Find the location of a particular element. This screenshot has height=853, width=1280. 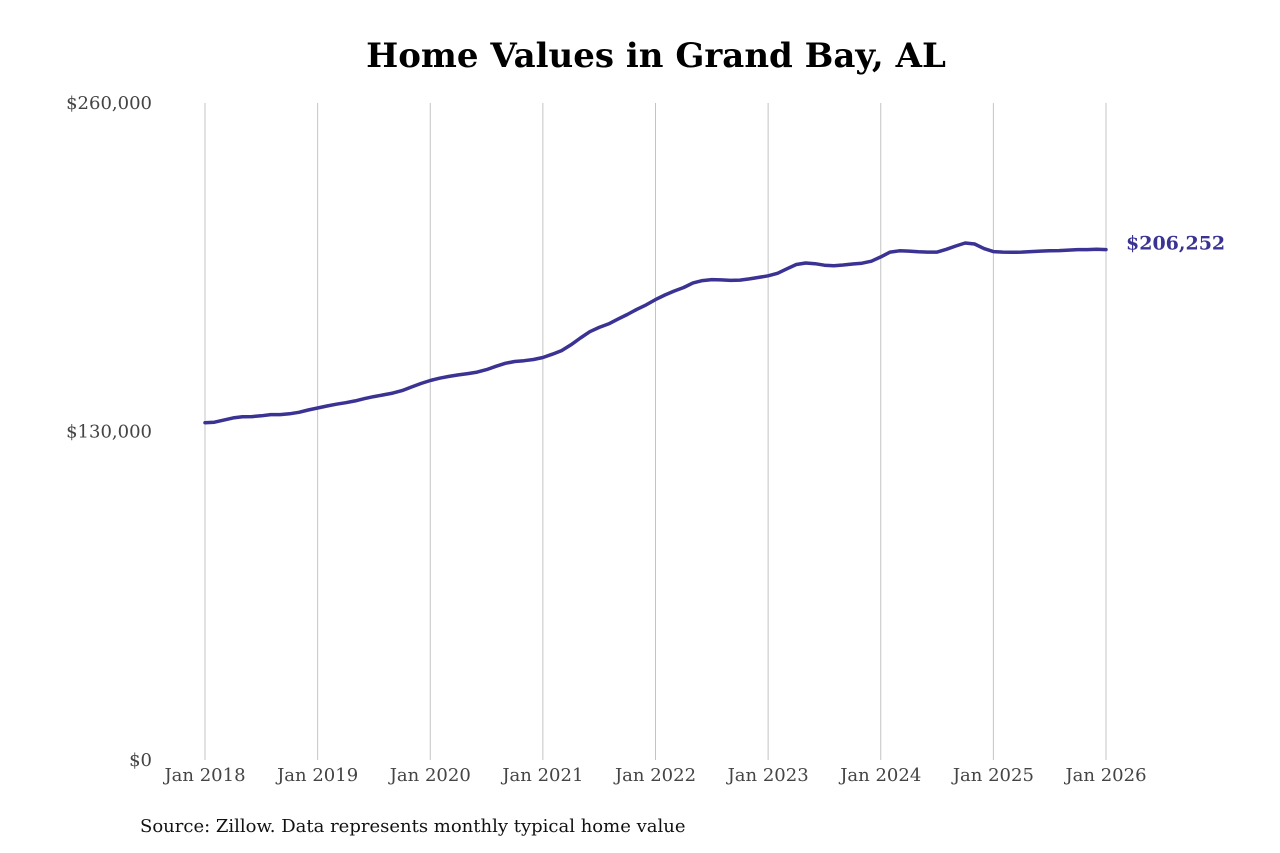

end-value-label: $206,252 is located at coordinates (1175, 244).